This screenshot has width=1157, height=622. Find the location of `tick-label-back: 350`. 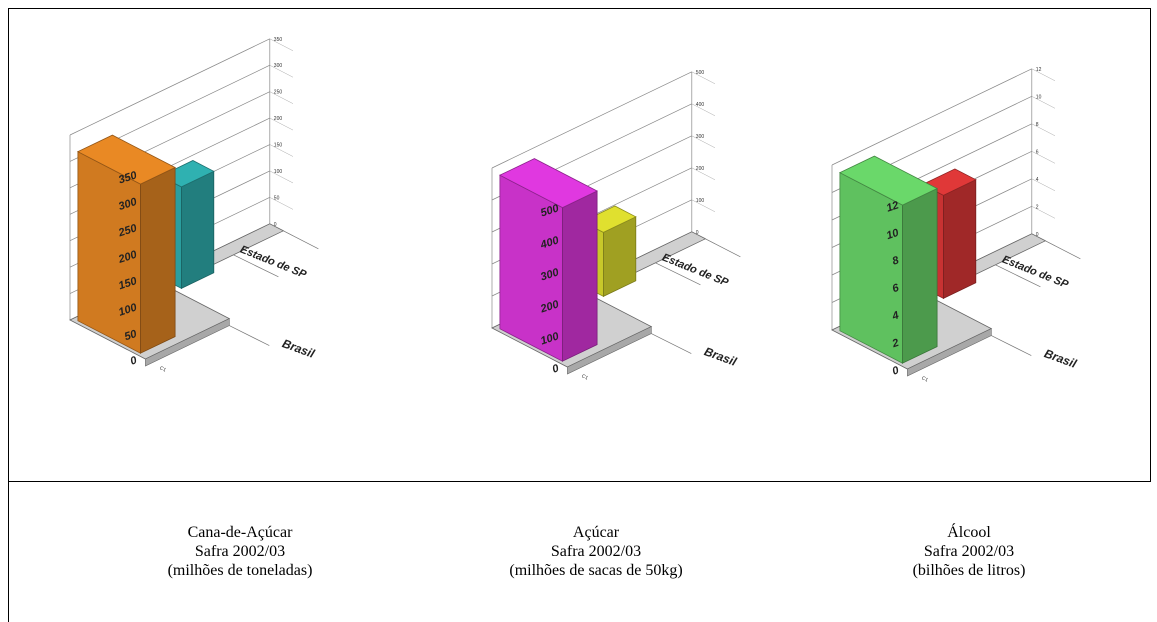

tick-label-back: 350 is located at coordinates (278, 40).